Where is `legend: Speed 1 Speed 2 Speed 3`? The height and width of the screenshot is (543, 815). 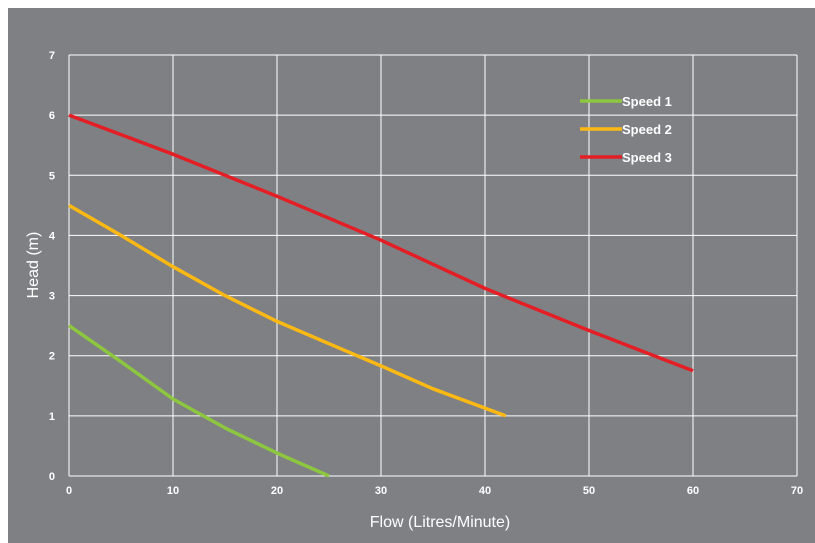
legend: Speed 1 Speed 2 Speed 3 is located at coordinates (626, 129).